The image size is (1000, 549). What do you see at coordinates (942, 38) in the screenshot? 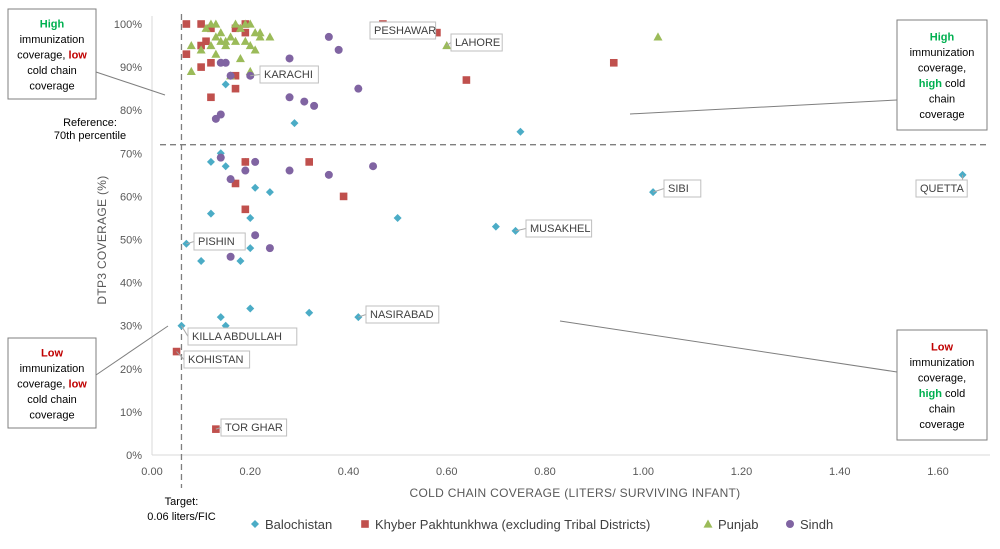
I see `callout-text: High` at bounding box center [942, 38].